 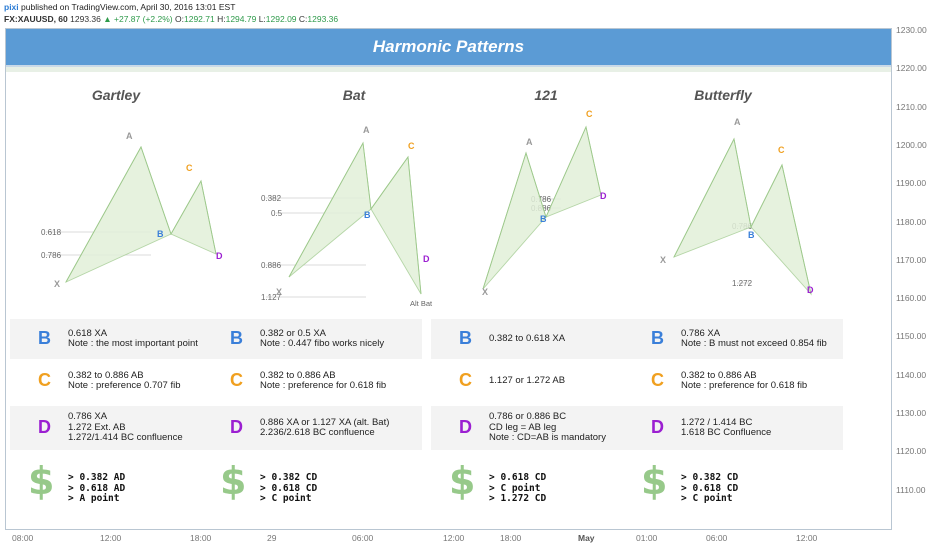 I want to click on low-value: 1292.09, so click(x=281, y=19).